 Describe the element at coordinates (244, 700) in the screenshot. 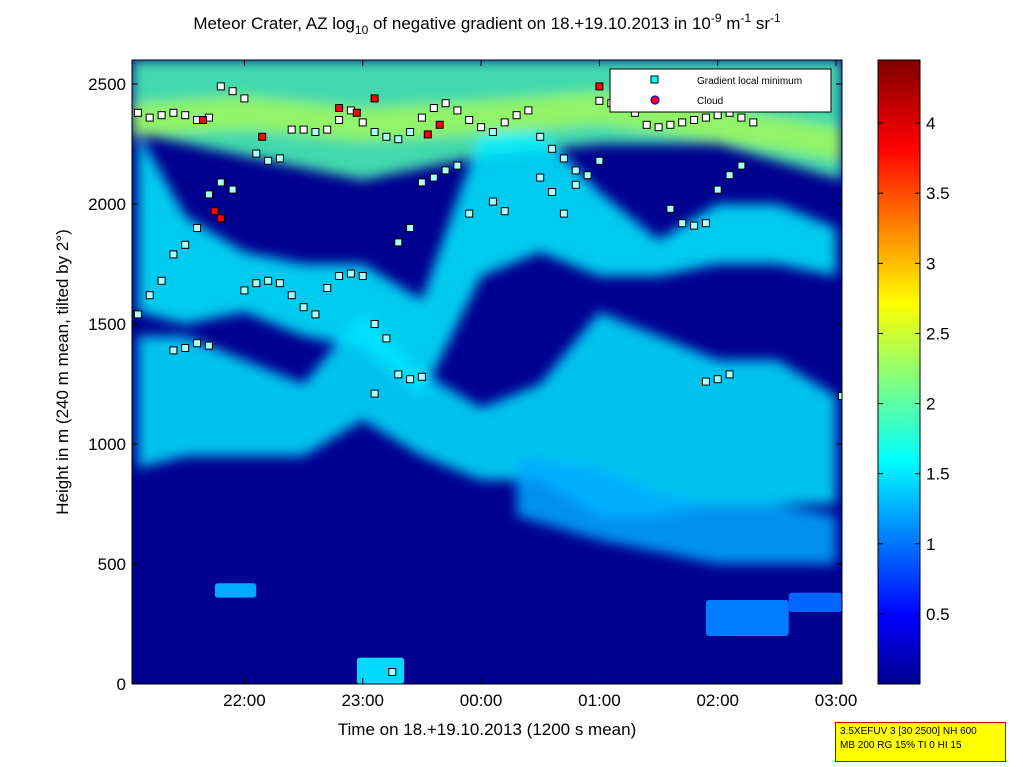

I see `x-tick-label: 22:00` at that location.